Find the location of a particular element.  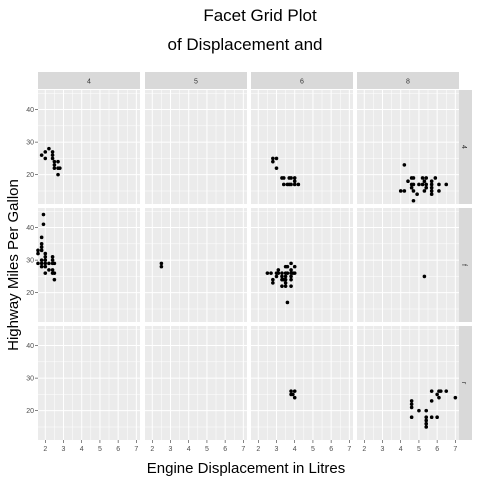

y-tick-label: 20 is located at coordinates (30, 175).